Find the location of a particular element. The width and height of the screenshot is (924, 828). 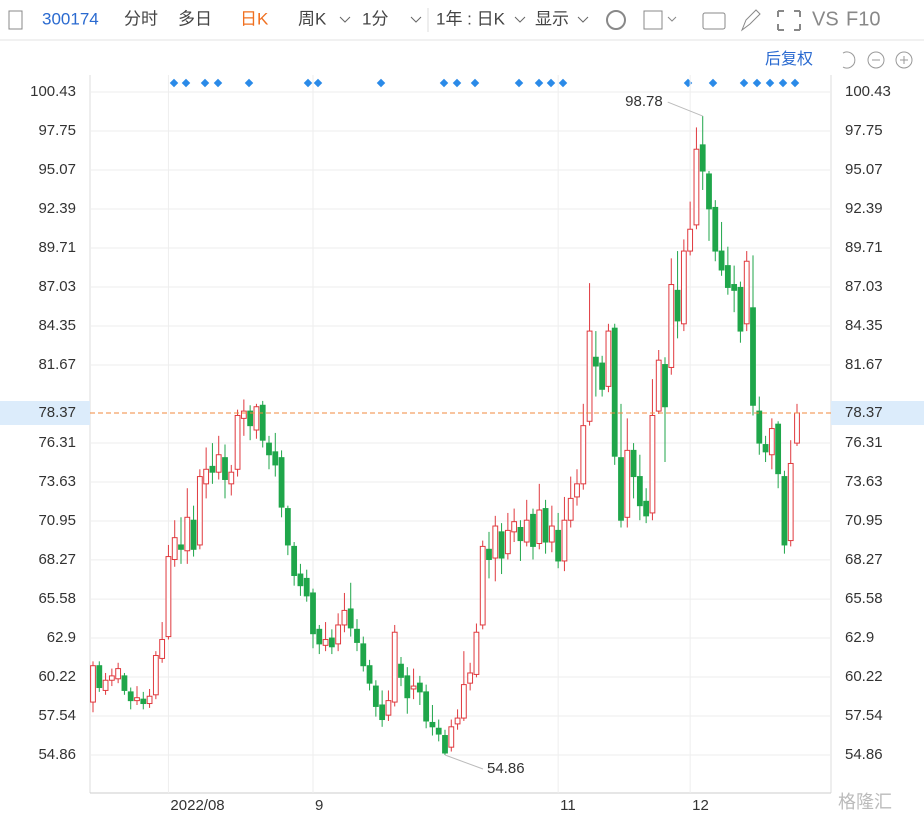

reset-icon is located at coordinates (849, 60).